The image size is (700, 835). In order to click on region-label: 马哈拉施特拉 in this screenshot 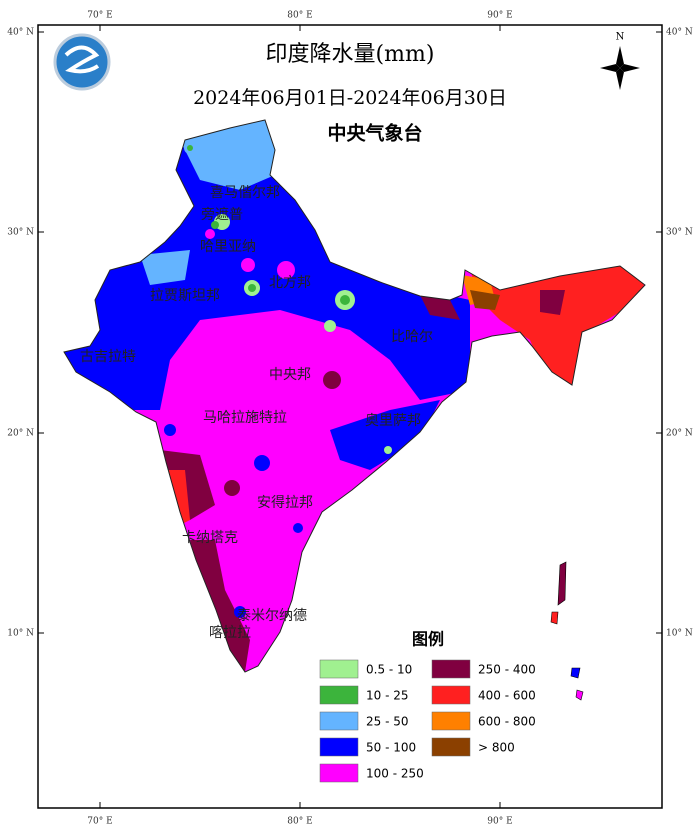, I will do `click(245, 418)`.